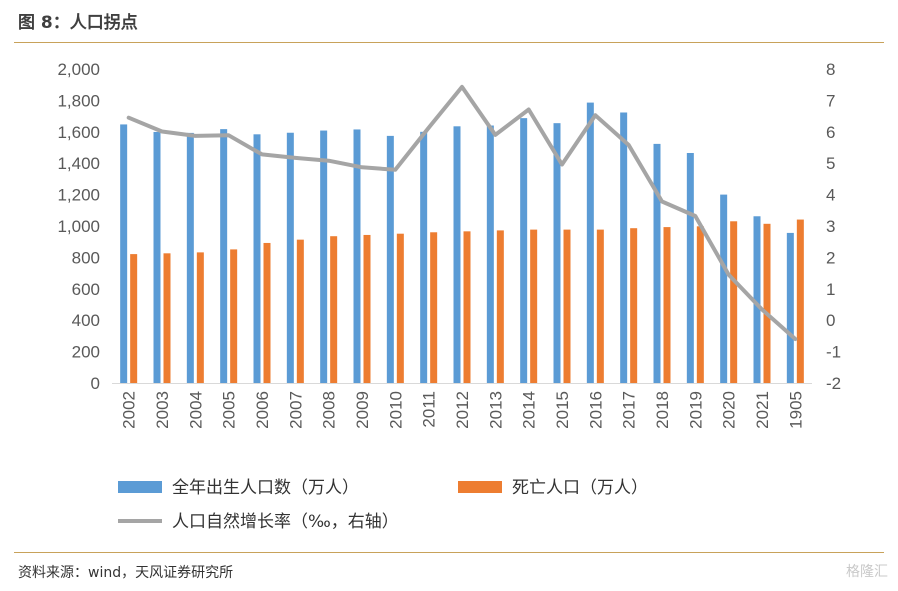  What do you see at coordinates (267, 312) in the screenshot?
I see `death-bar-2006` at bounding box center [267, 312].